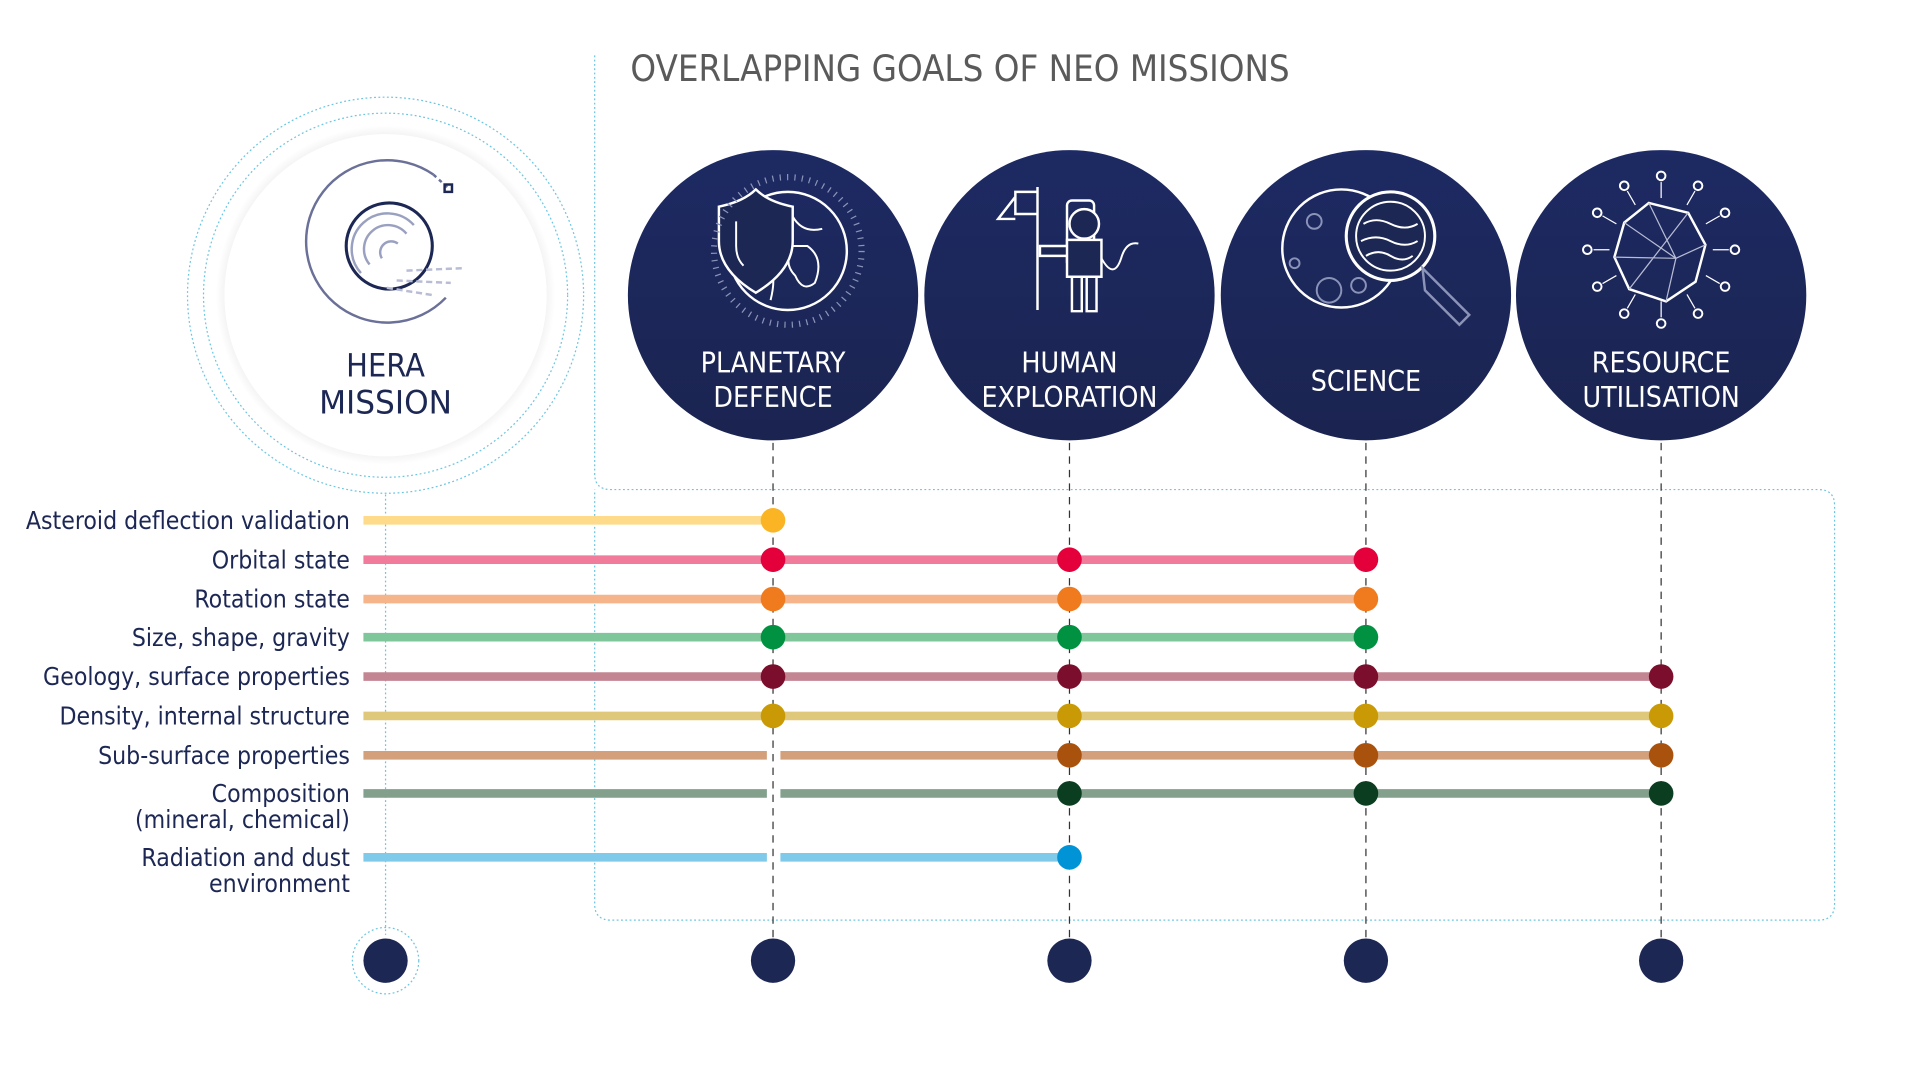 The height and width of the screenshot is (1080, 1920). What do you see at coordinates (384, 241) in the screenshot?
I see `hera-logo-icon` at bounding box center [384, 241].